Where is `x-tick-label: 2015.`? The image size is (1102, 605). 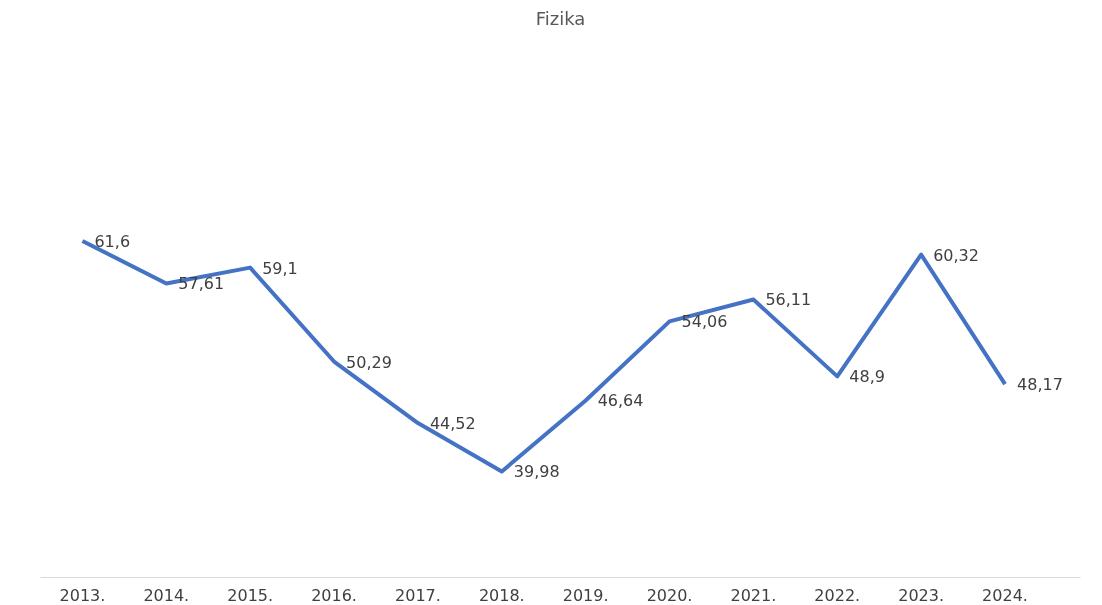 x-tick-label: 2015. is located at coordinates (250, 595).